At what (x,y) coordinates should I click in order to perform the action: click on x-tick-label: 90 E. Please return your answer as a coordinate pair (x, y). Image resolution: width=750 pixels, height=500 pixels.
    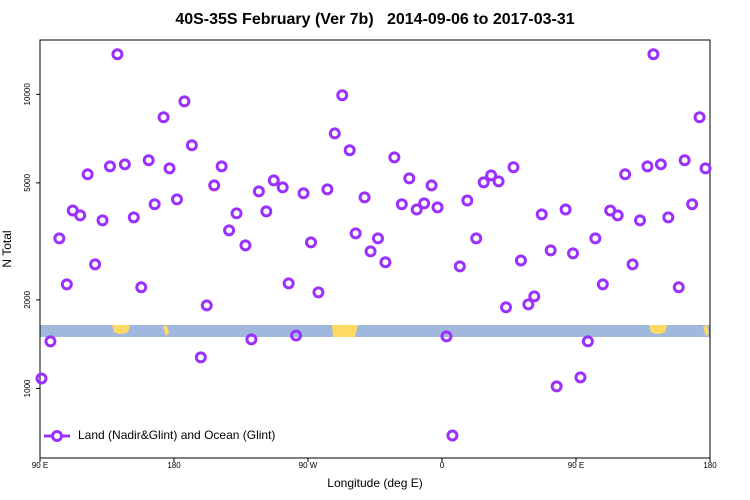
    Looking at the image, I should click on (576, 465).